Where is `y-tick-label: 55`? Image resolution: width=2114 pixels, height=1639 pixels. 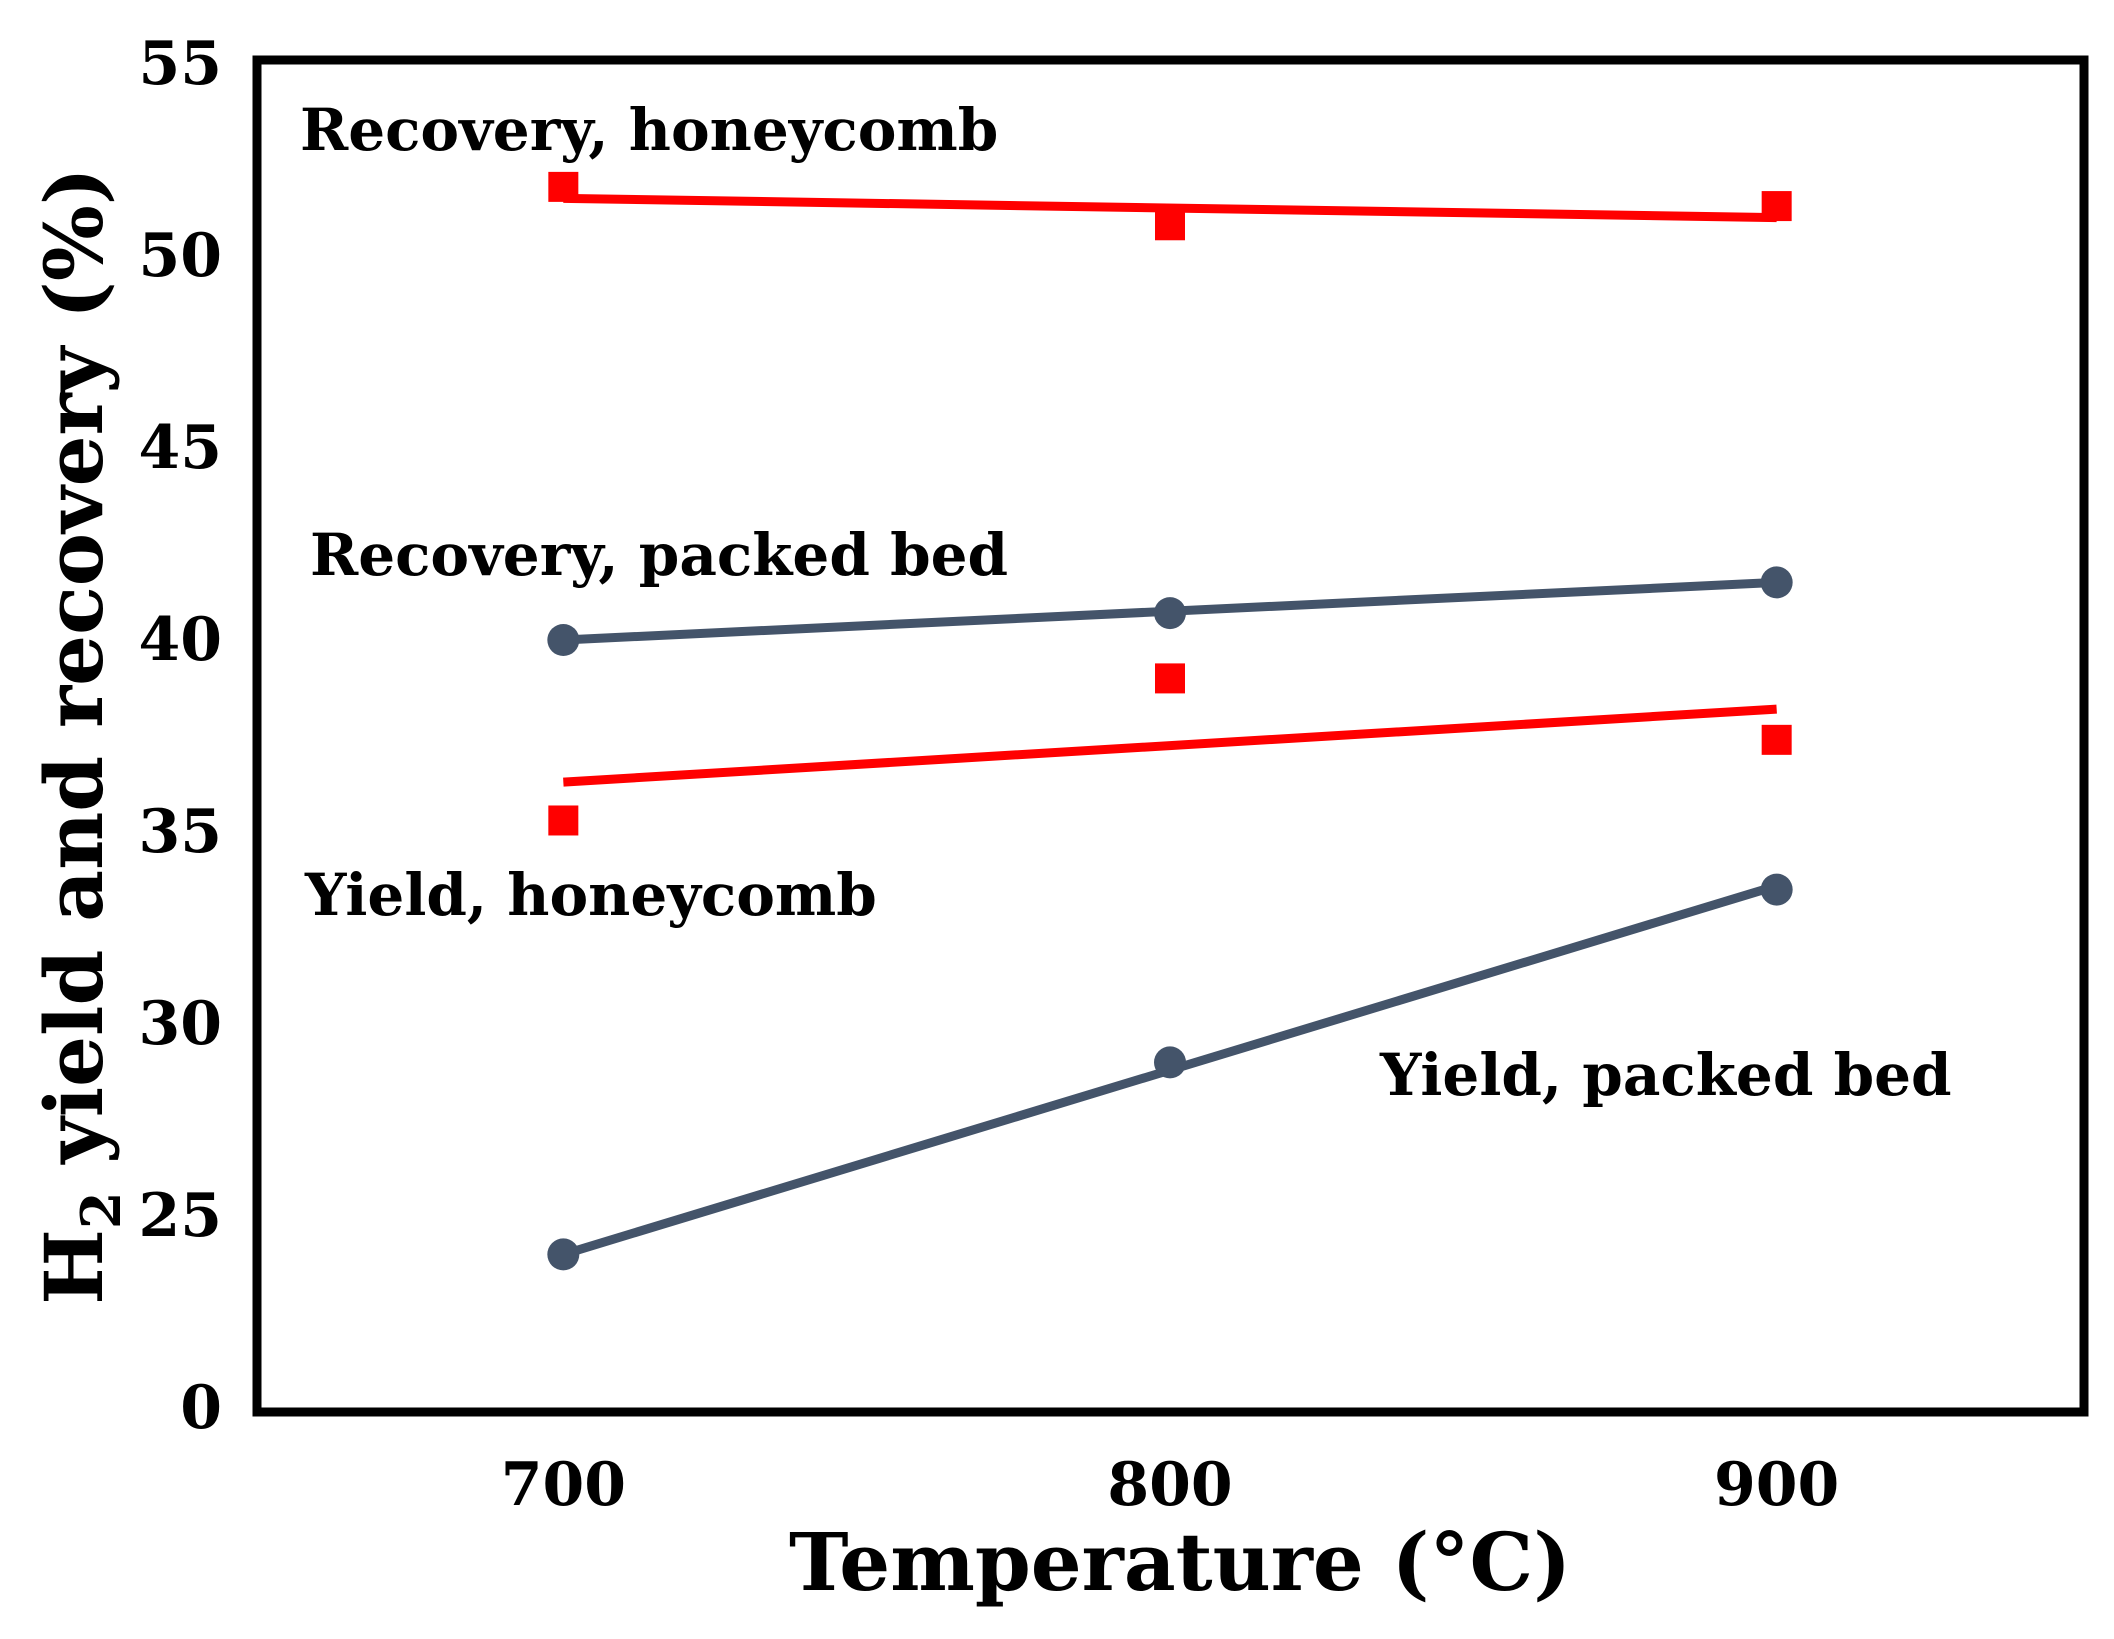 y-tick-label: 55 is located at coordinates (181, 64).